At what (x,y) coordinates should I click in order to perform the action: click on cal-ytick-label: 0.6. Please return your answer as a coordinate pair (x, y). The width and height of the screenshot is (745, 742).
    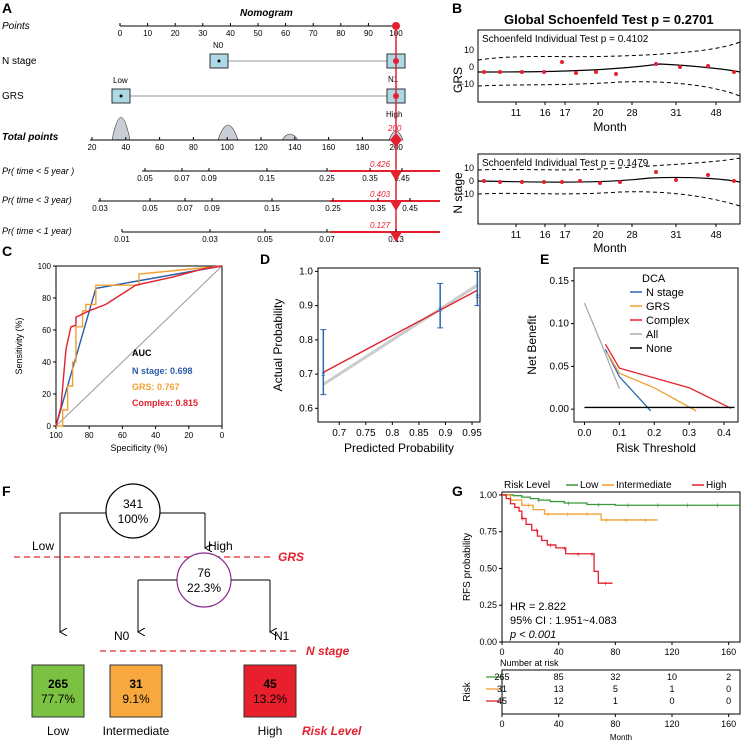
    Looking at the image, I should click on (306, 408).